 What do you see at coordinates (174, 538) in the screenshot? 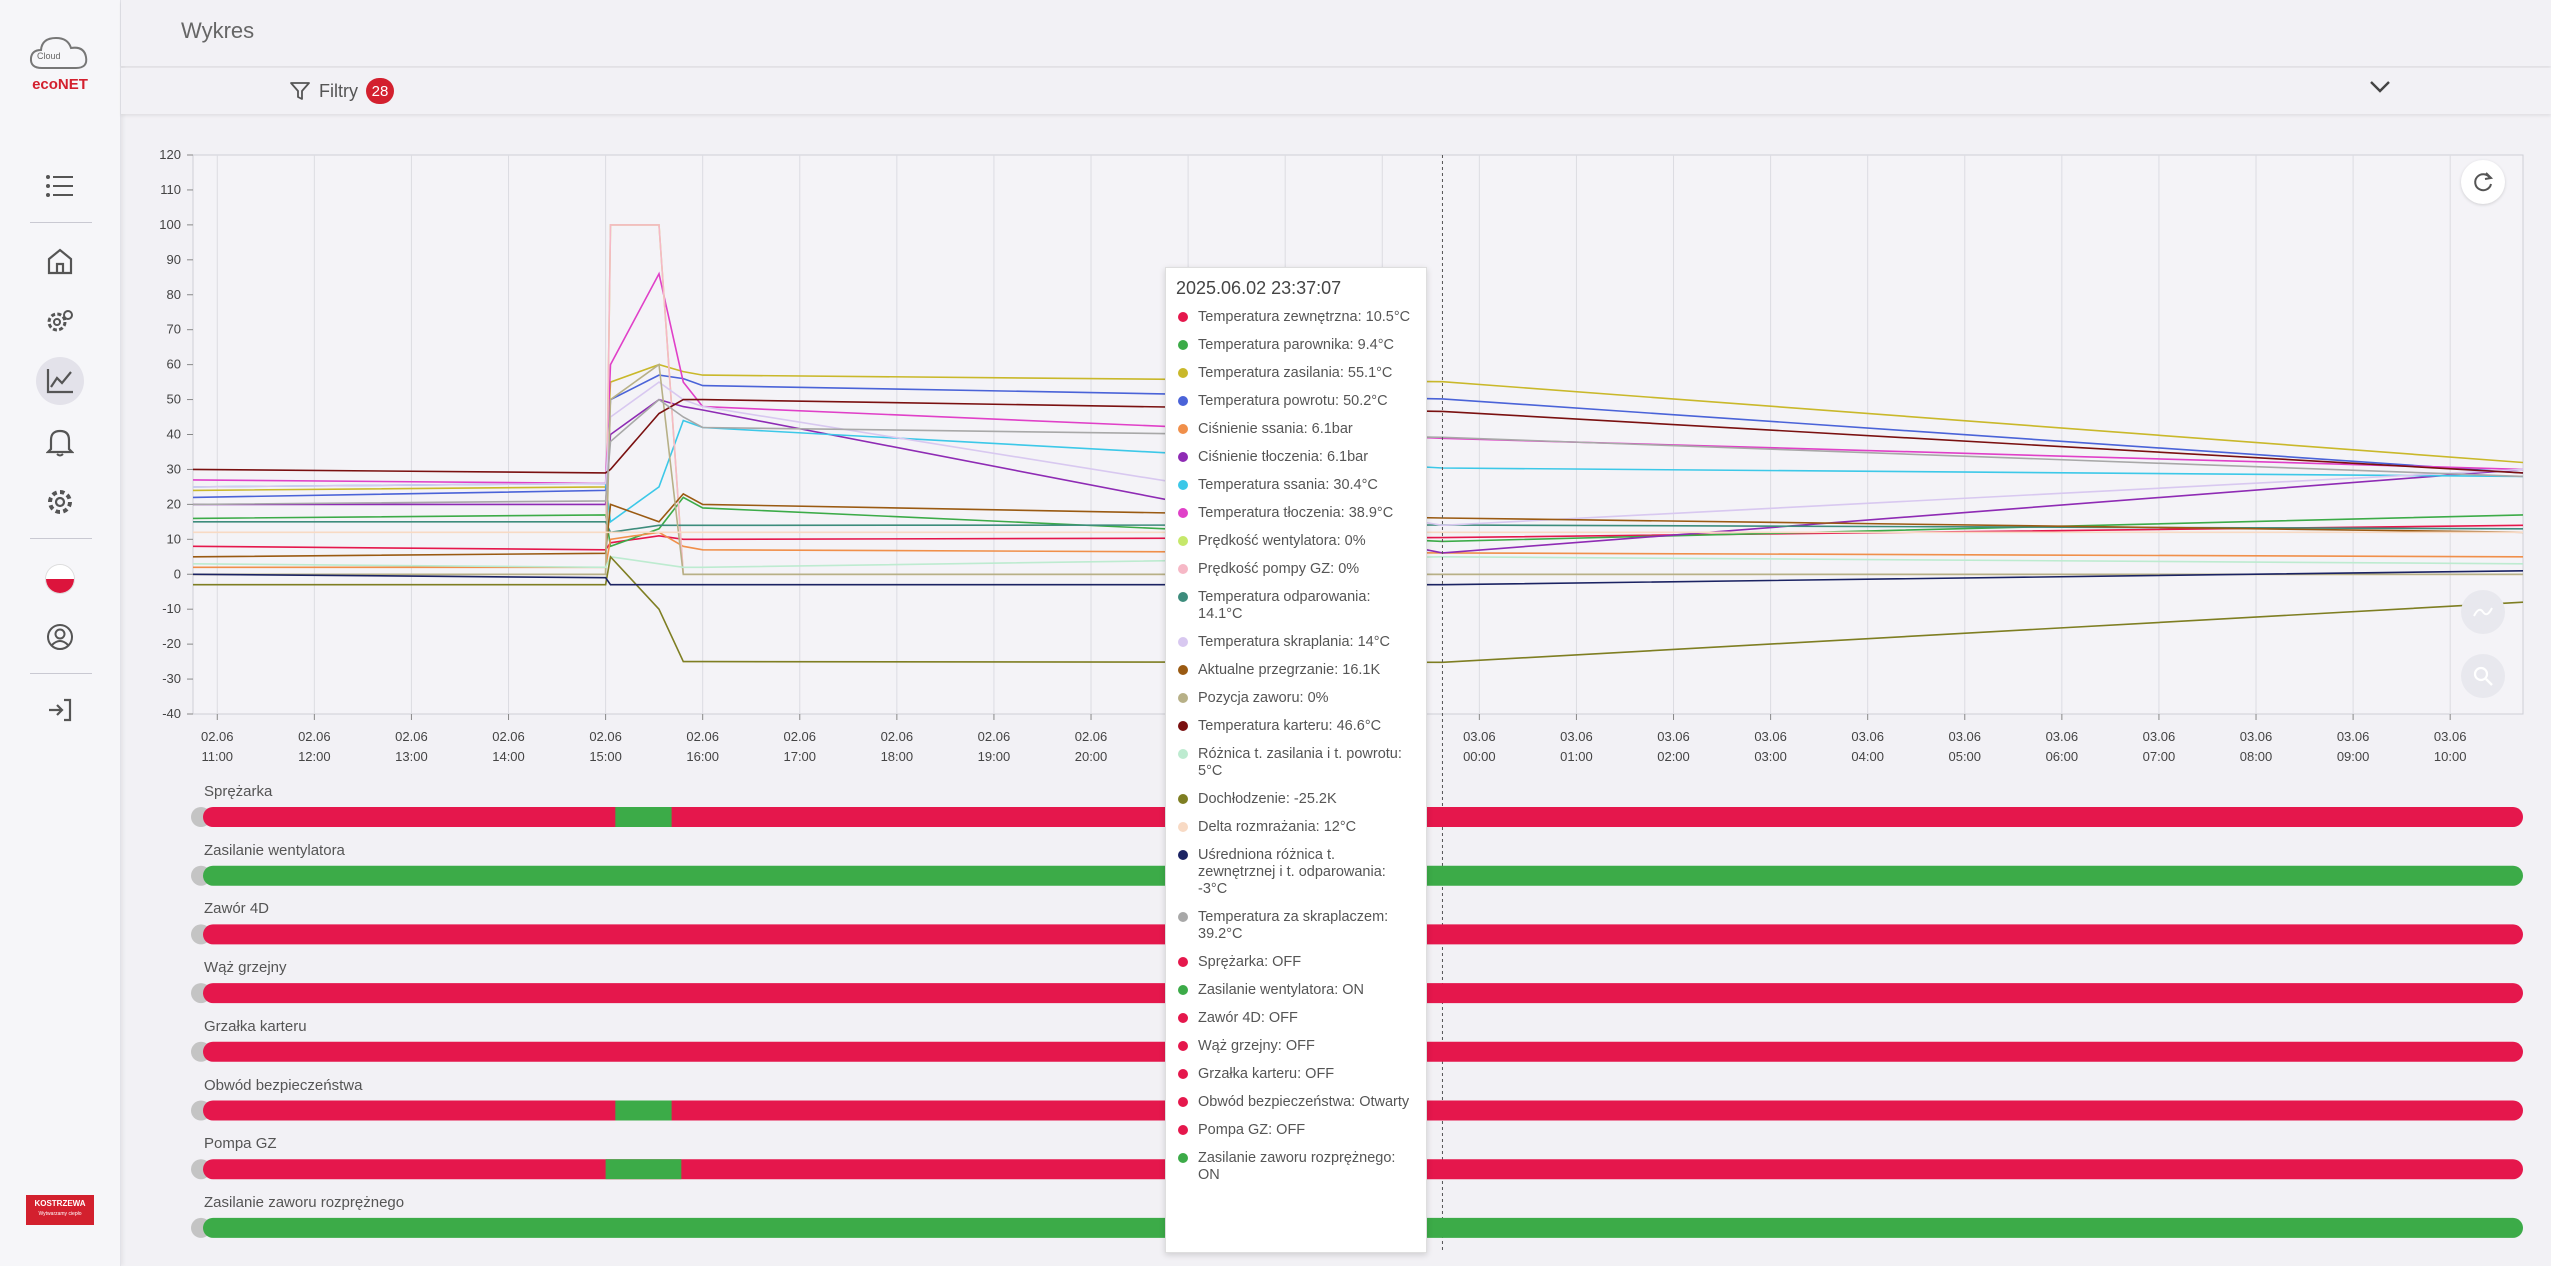
I see `y-tick-label: 10` at bounding box center [174, 538].